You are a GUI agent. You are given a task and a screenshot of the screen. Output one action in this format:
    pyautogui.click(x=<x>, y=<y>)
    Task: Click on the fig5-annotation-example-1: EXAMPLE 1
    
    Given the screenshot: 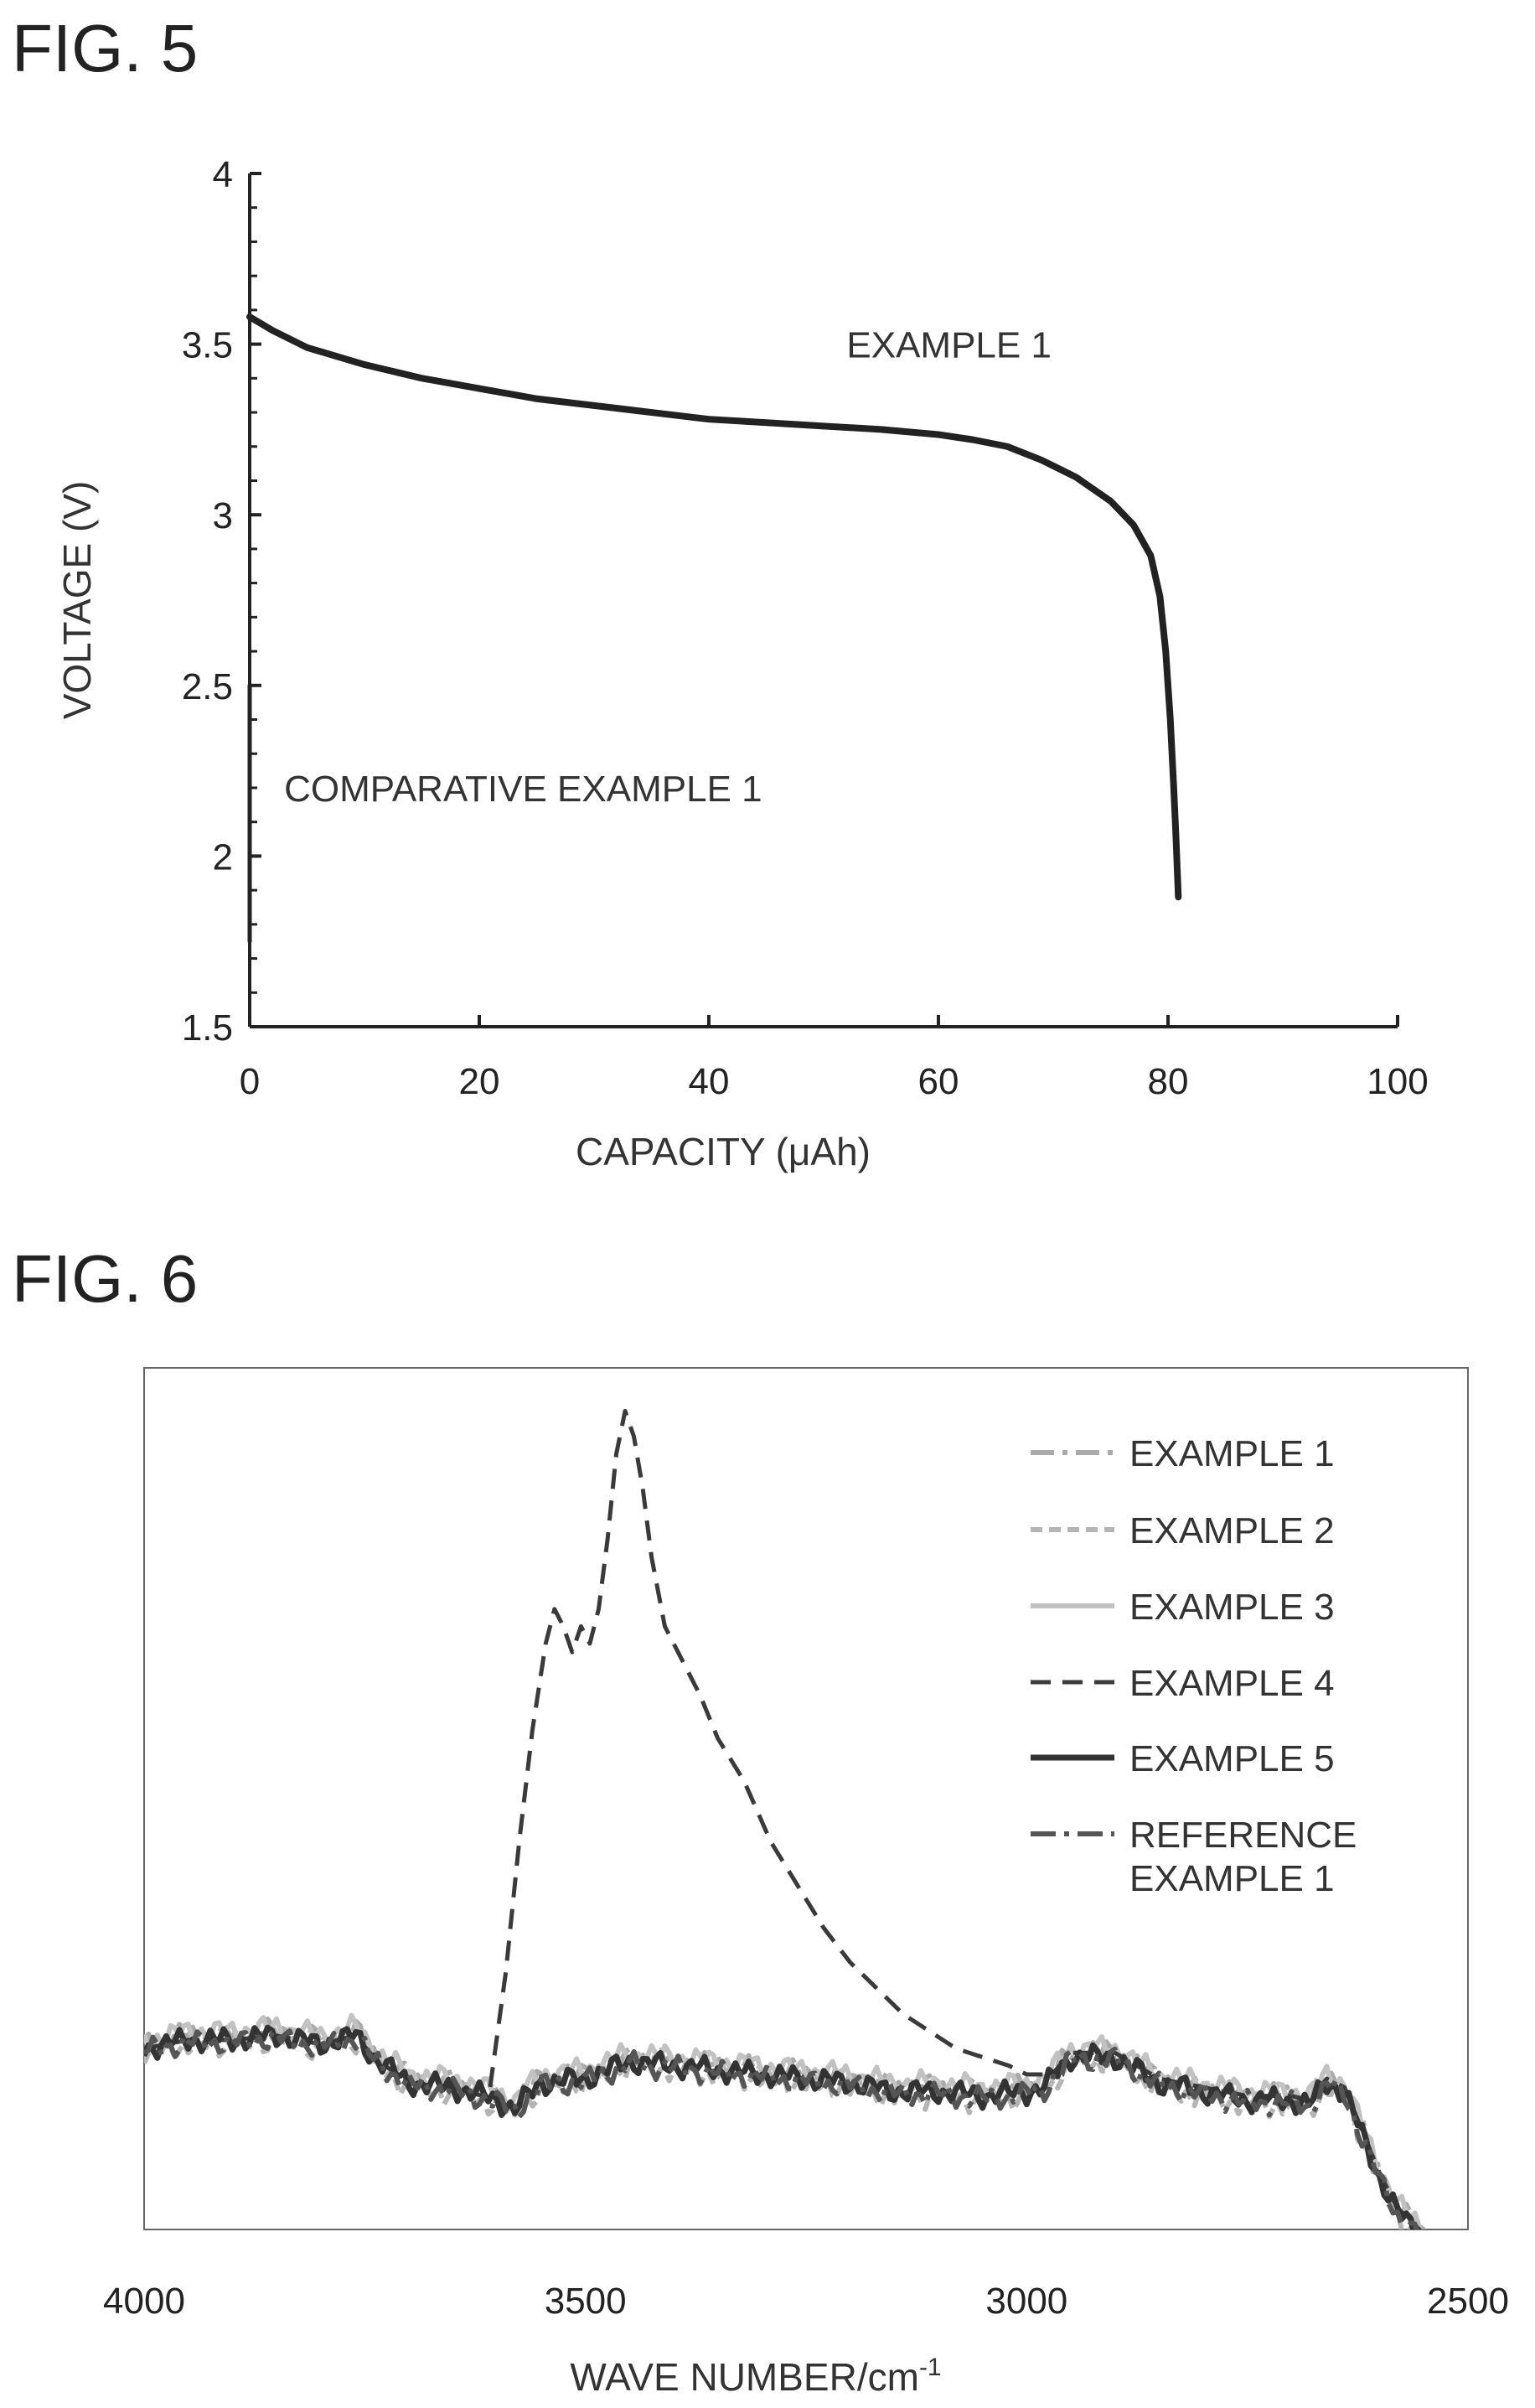 What is the action you would take?
    pyautogui.click(x=949, y=345)
    